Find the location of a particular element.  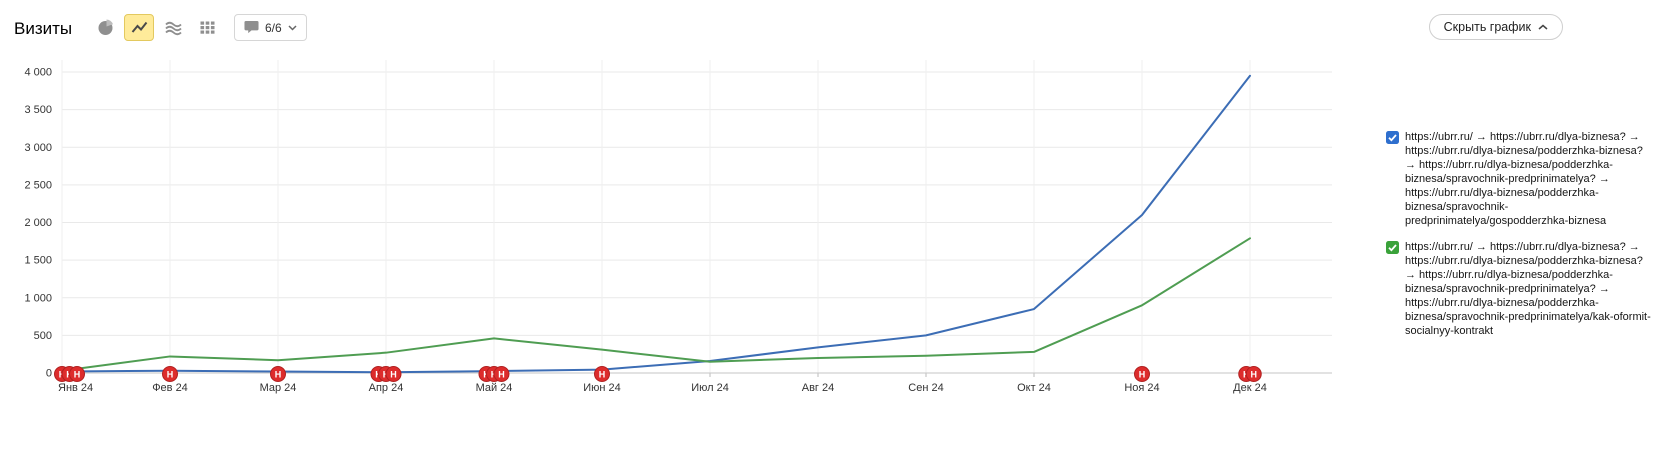

line-chart-type-button is located at coordinates (139, 27).